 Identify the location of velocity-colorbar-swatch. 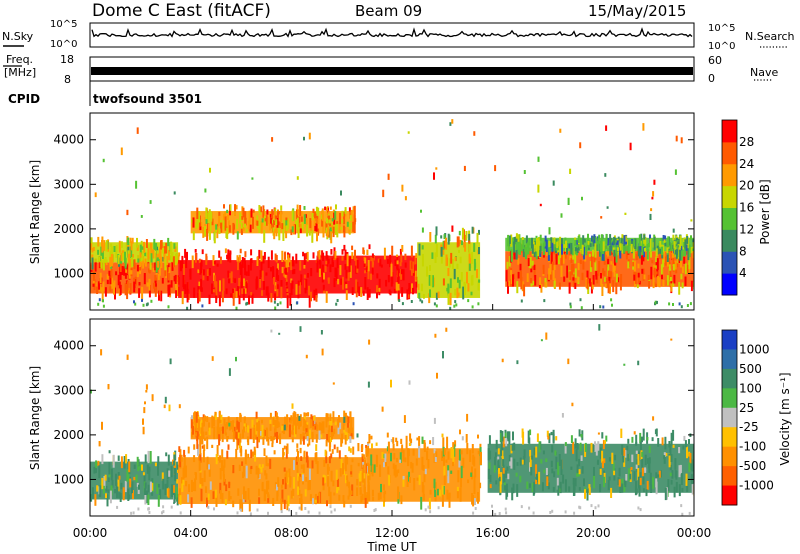
(729, 456).